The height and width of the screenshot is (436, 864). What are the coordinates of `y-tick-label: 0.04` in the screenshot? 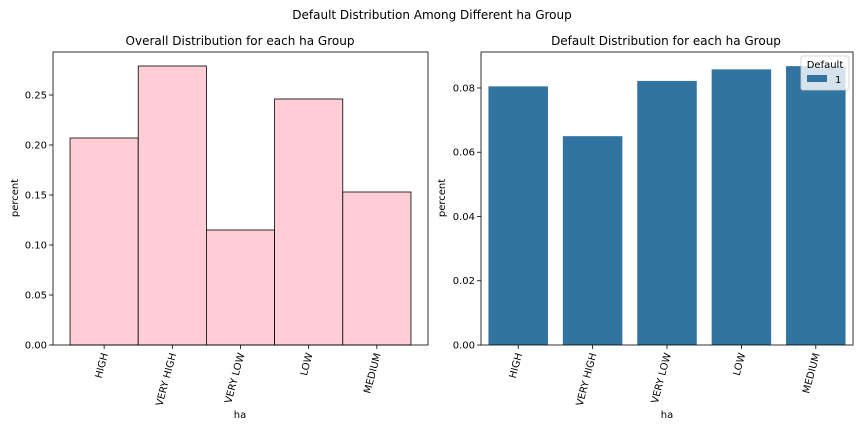 It's located at (464, 217).